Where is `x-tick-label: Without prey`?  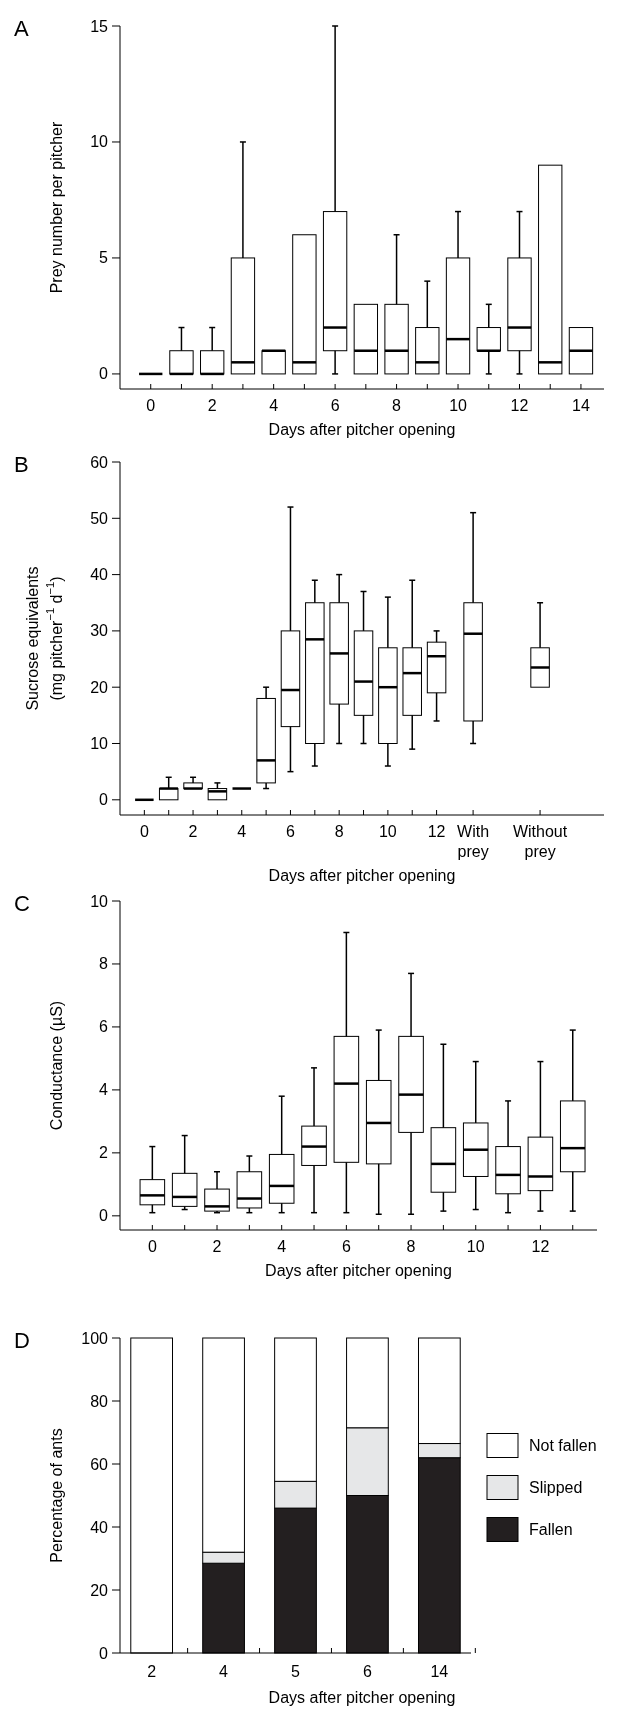 x-tick-label: Without prey is located at coordinates (540, 841).